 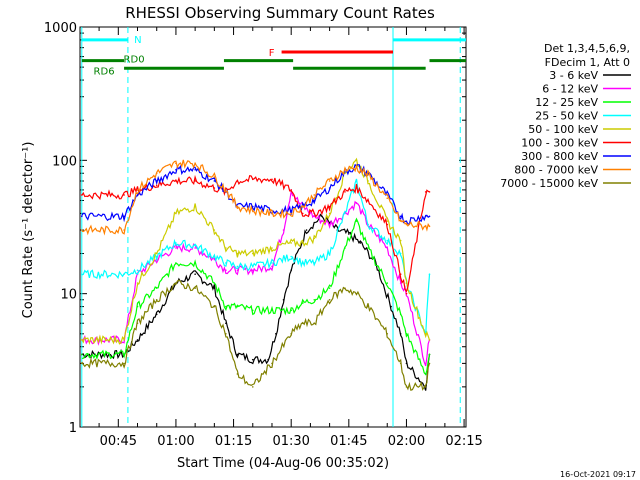 I want to click on series-line-100-300-kev, so click(x=255, y=233).